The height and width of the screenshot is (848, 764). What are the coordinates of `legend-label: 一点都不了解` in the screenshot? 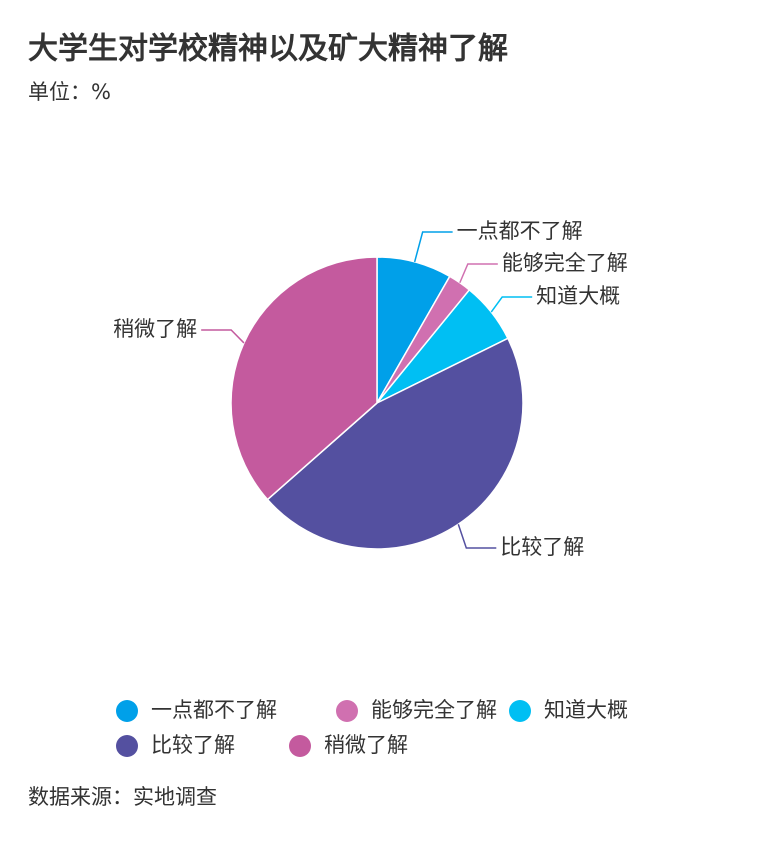 It's located at (214, 710).